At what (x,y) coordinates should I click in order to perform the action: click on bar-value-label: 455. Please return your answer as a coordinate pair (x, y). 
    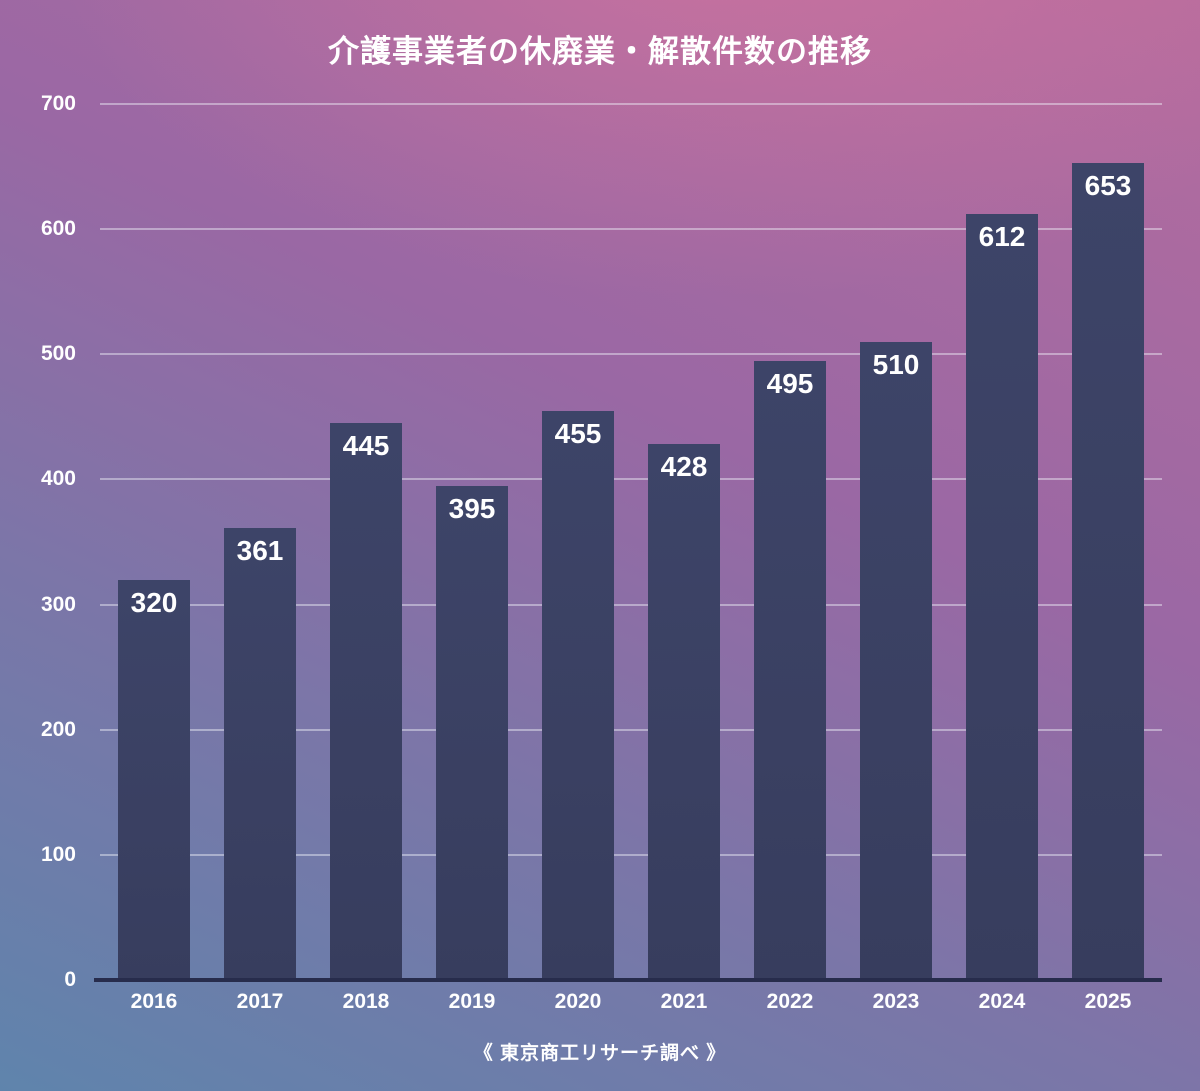
    Looking at the image, I should click on (578, 433).